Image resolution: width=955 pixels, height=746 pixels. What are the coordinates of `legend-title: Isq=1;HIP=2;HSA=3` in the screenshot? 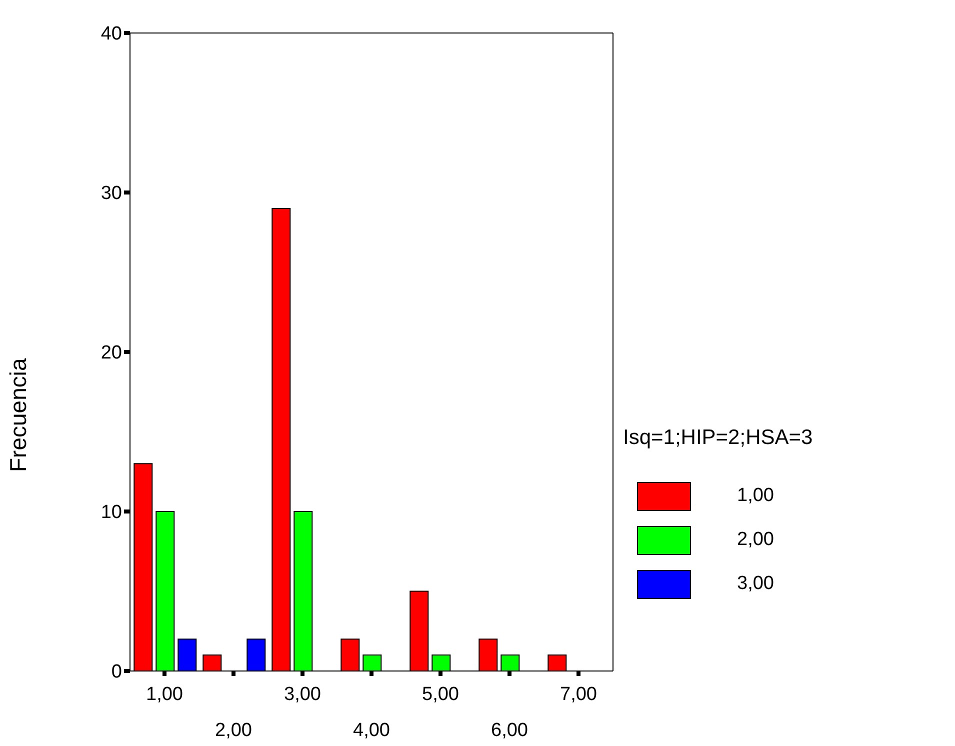 It's located at (718, 438).